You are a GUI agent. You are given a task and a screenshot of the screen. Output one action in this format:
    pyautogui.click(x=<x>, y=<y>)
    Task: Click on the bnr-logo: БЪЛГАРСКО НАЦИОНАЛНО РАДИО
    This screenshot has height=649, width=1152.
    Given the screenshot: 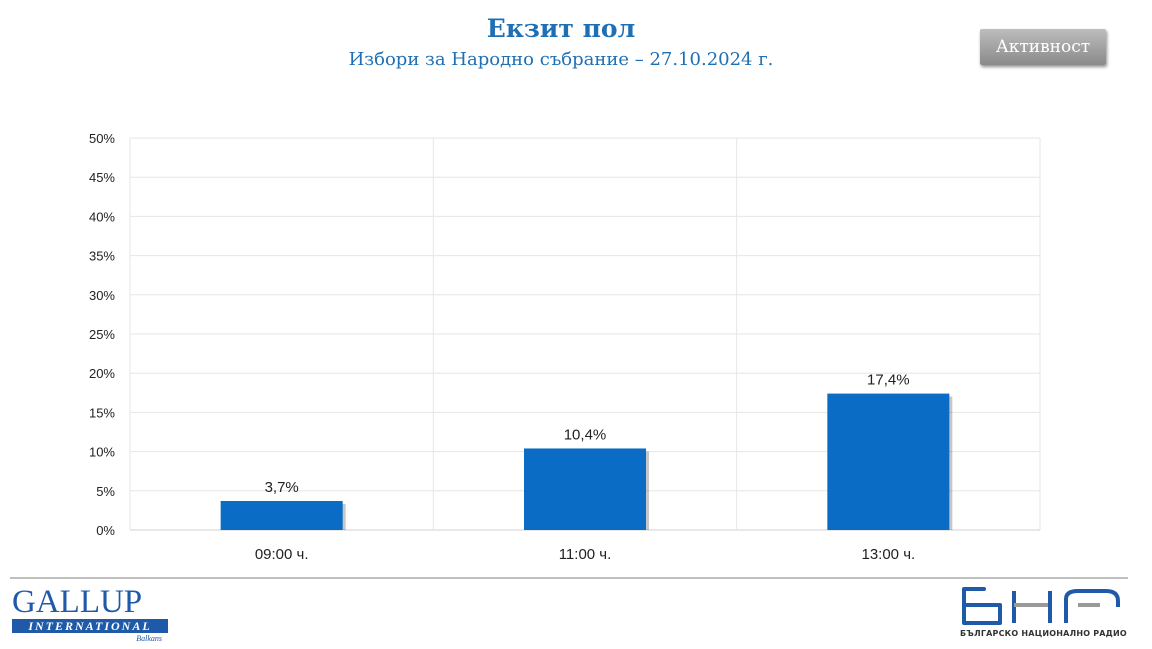 What is the action you would take?
    pyautogui.click(x=1040, y=615)
    